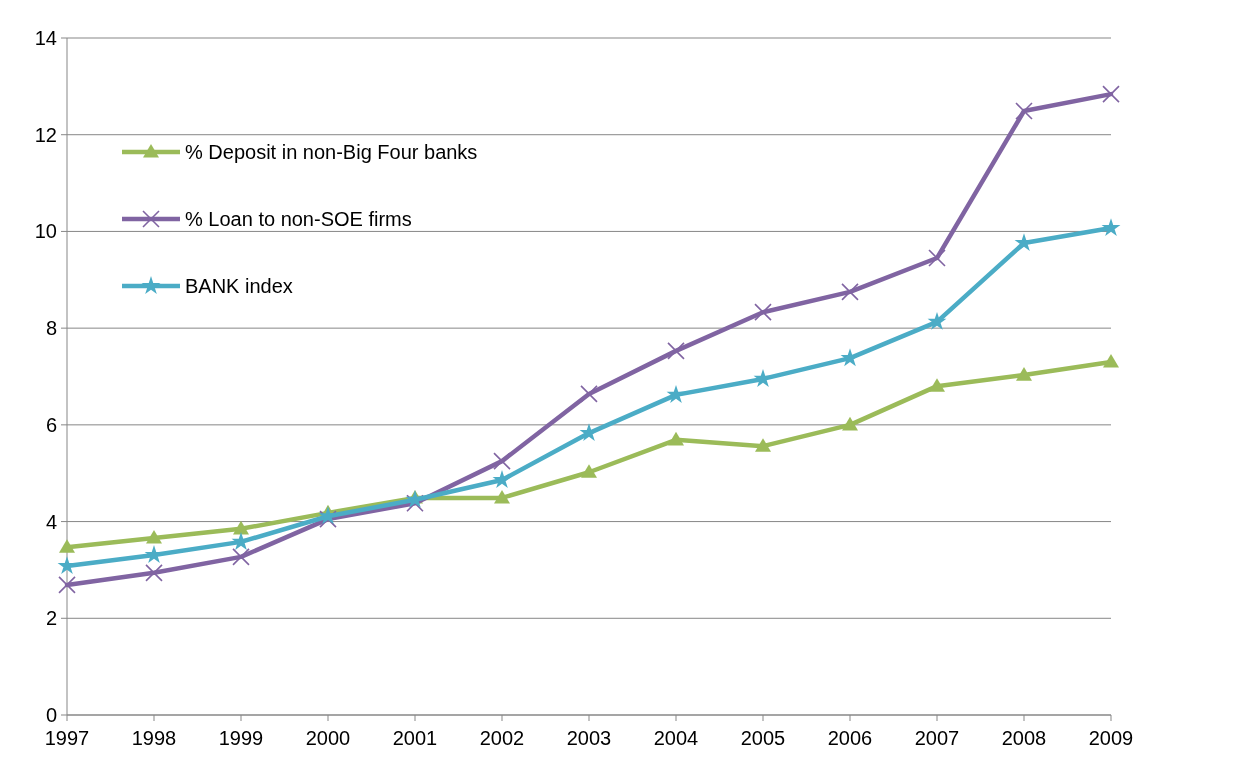 This screenshot has width=1250, height=780. Describe the element at coordinates (51, 328) in the screenshot. I see `y-tick-label: 8` at that location.